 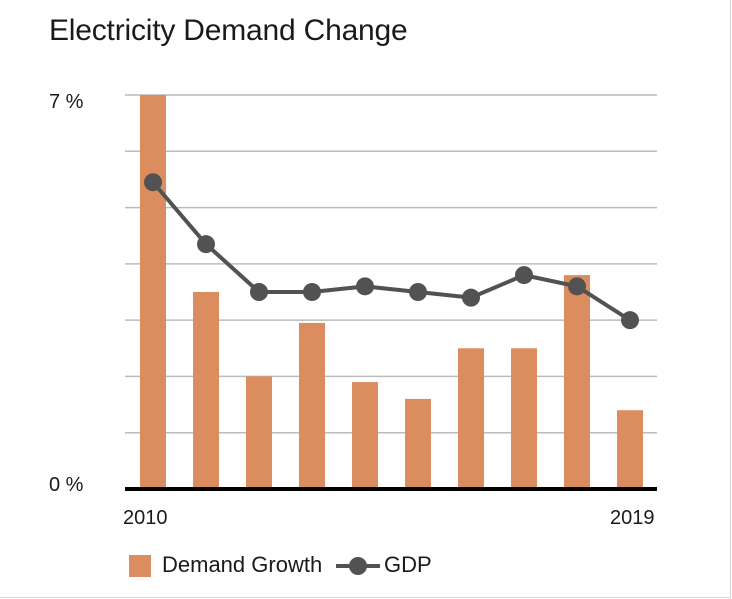 What do you see at coordinates (242, 564) in the screenshot?
I see `legend-label-demand-growth: Demand Growth` at bounding box center [242, 564].